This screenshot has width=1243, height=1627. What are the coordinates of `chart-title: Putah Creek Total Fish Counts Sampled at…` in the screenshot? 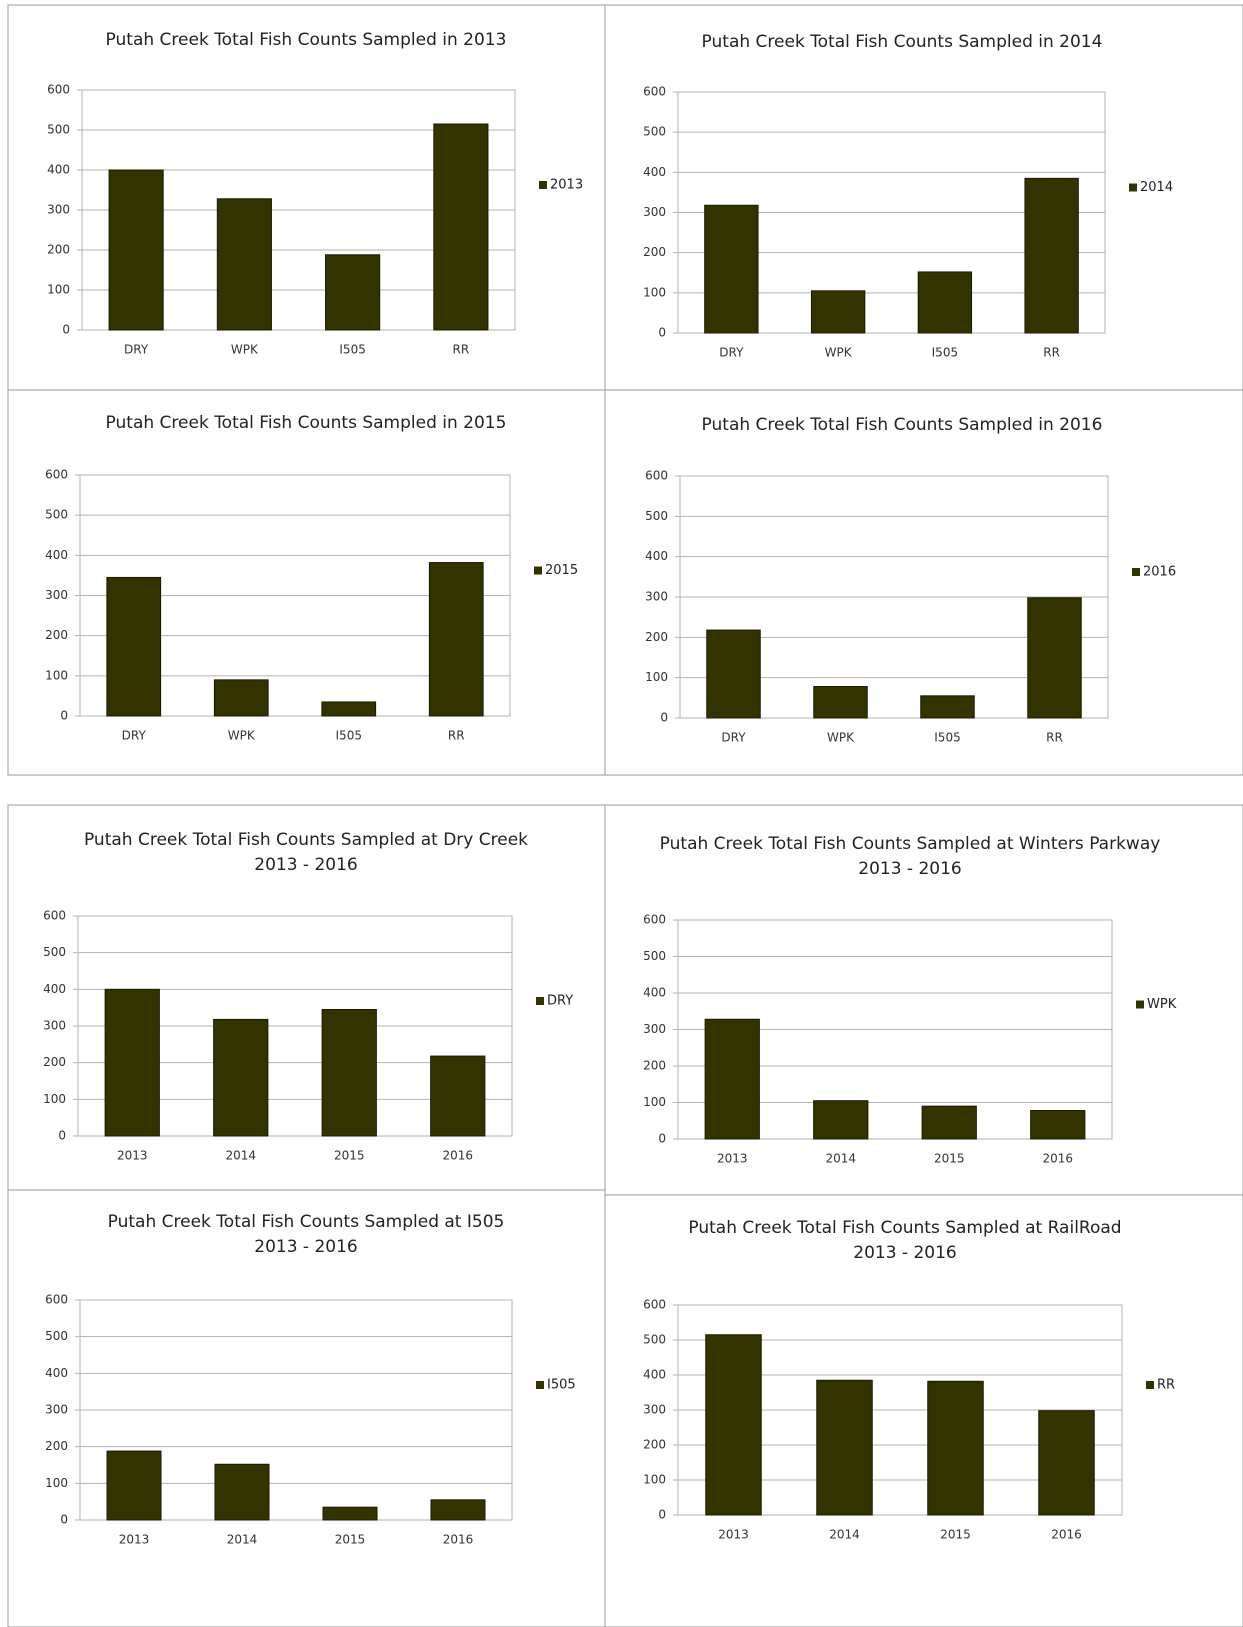 It's located at (306, 1222).